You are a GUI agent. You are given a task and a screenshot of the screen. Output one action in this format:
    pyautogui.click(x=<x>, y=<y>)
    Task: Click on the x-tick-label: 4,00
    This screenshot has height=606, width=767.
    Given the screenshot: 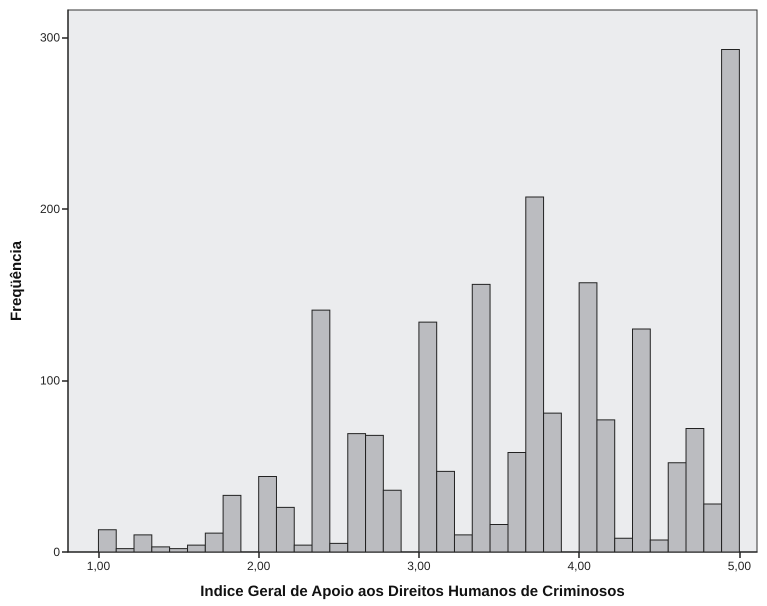 What is the action you would take?
    pyautogui.click(x=579, y=566)
    